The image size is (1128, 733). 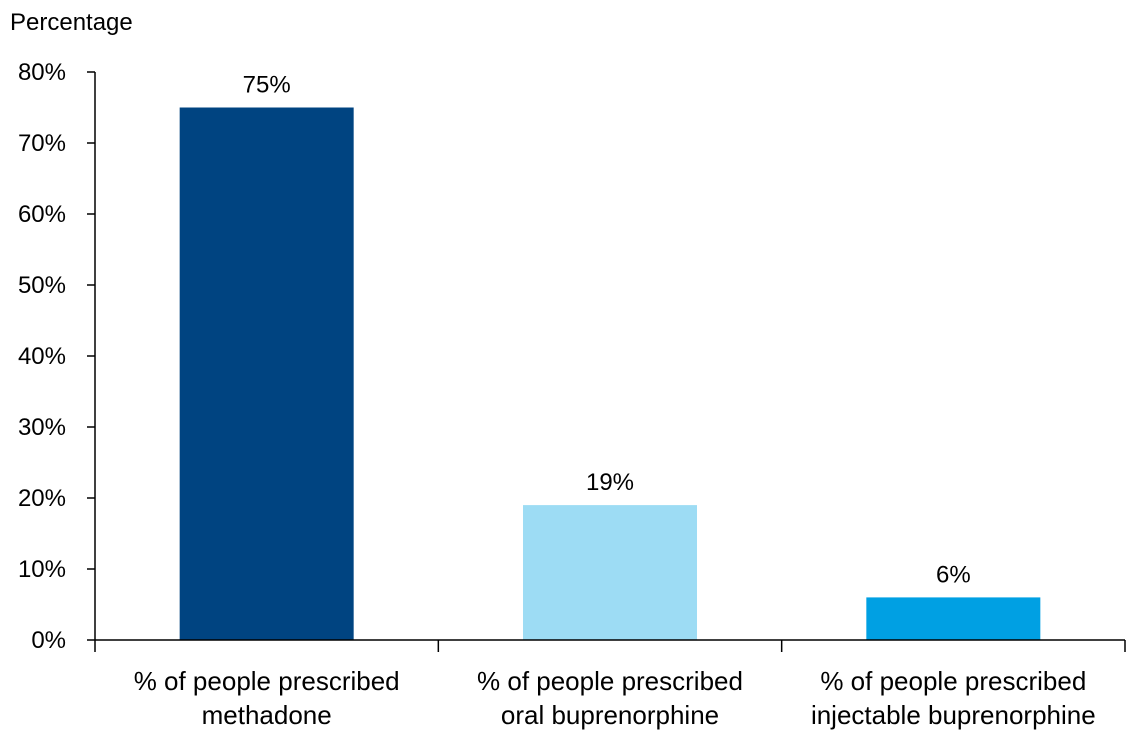 What do you see at coordinates (42, 214) in the screenshot?
I see `y-tick-label: 60%` at bounding box center [42, 214].